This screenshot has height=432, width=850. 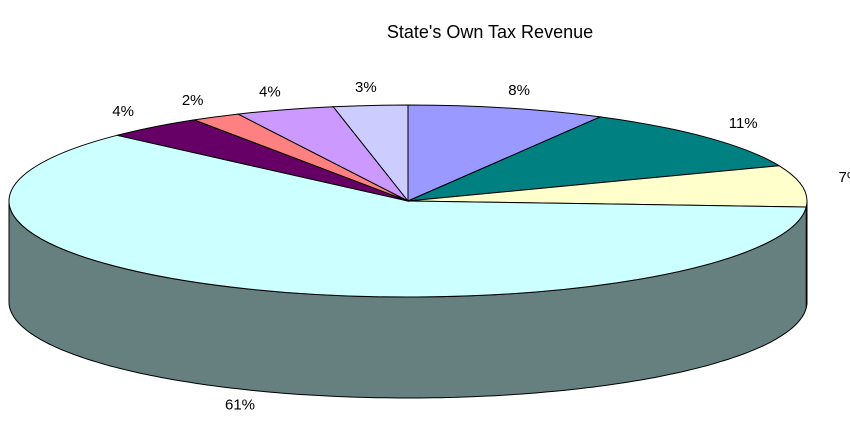 I want to click on data-label: 61%, so click(x=240, y=404).